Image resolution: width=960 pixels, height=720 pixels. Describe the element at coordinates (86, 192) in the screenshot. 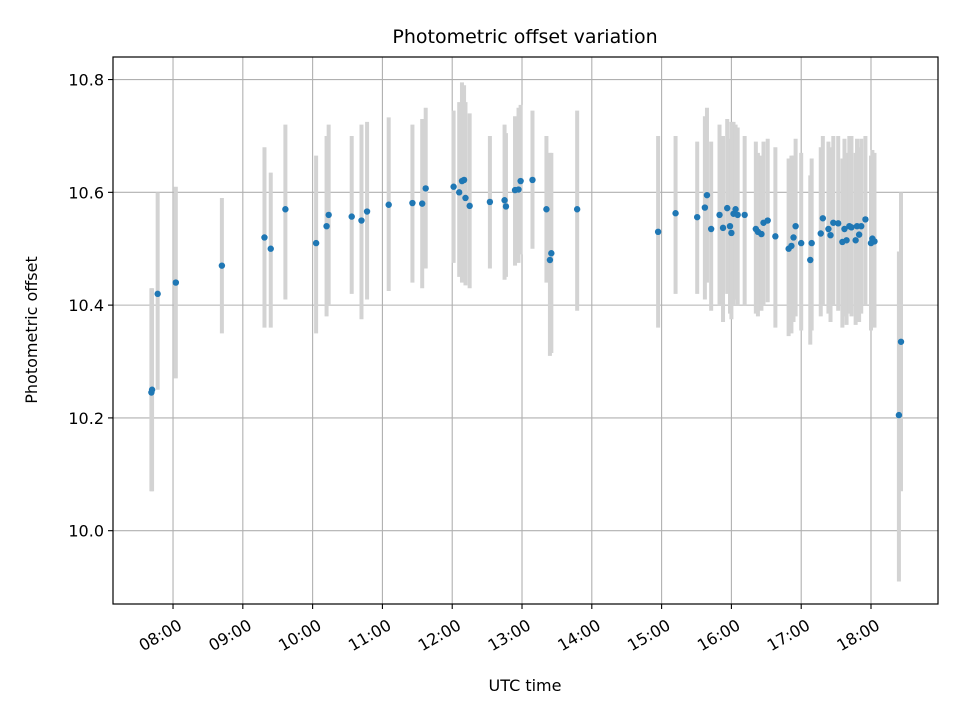

I see `y-tick-label: 10.6` at that location.